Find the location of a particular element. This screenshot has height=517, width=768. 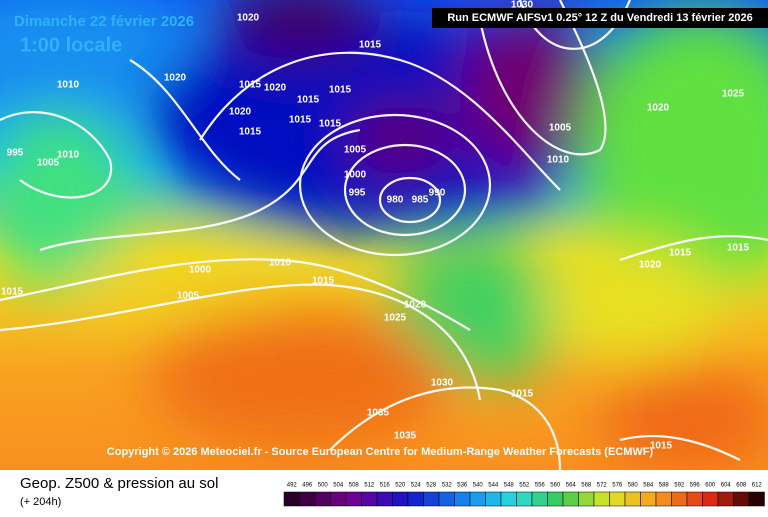

legend-label: 492 is located at coordinates (292, 486).